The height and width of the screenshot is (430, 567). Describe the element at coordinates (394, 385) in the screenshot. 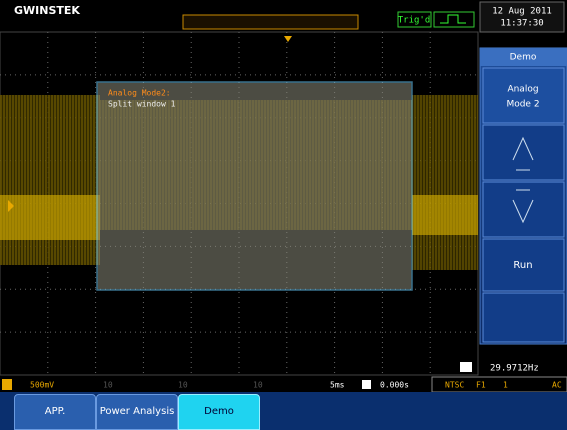

I see `h-position: 0.000s` at that location.